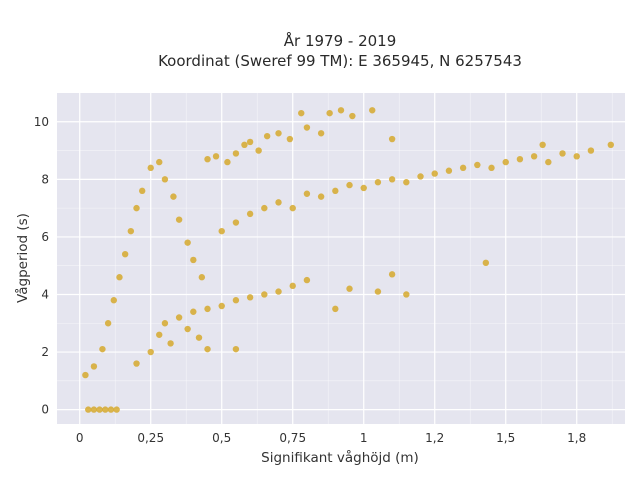 The width and height of the screenshot is (640, 480). What do you see at coordinates (45, 352) in the screenshot?
I see `y-tick-label: 2` at bounding box center [45, 352].